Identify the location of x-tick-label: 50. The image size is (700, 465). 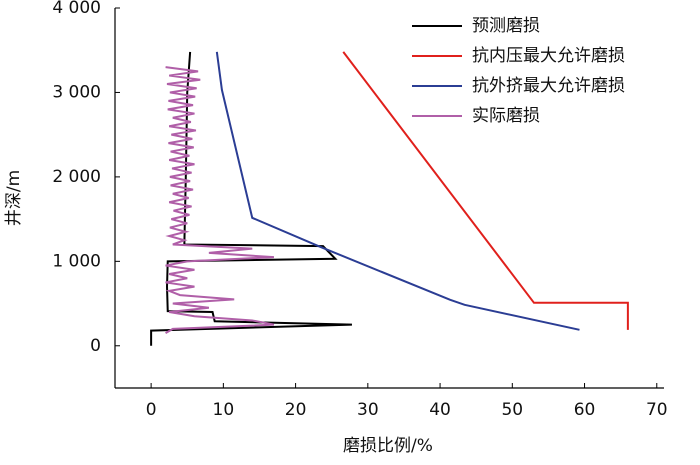
(512, 410).